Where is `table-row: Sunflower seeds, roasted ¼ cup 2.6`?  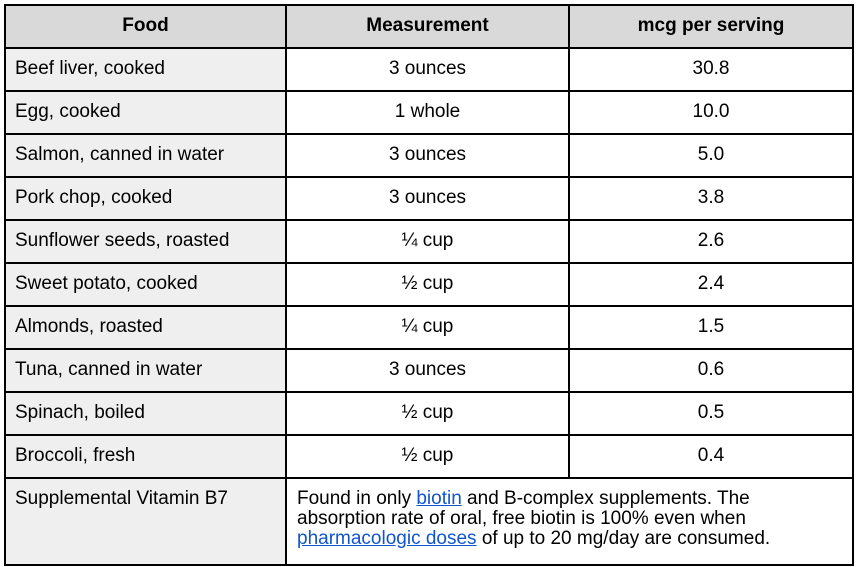 table-row: Sunflower seeds, roasted ¼ cup 2.6 is located at coordinates (429, 241).